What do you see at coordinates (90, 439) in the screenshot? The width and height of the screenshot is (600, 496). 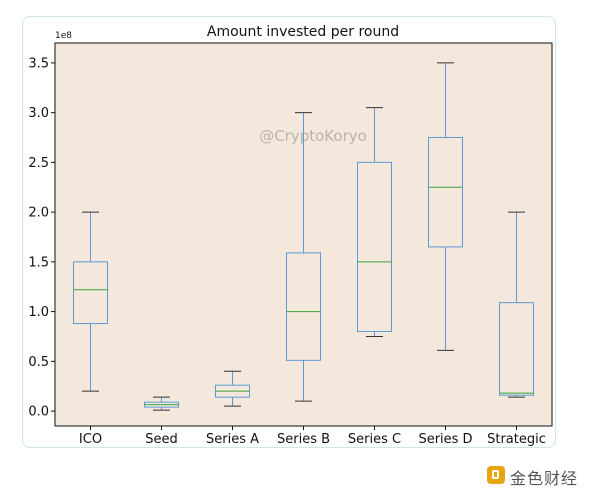 I see `x-tick-label: ICO` at bounding box center [90, 439].